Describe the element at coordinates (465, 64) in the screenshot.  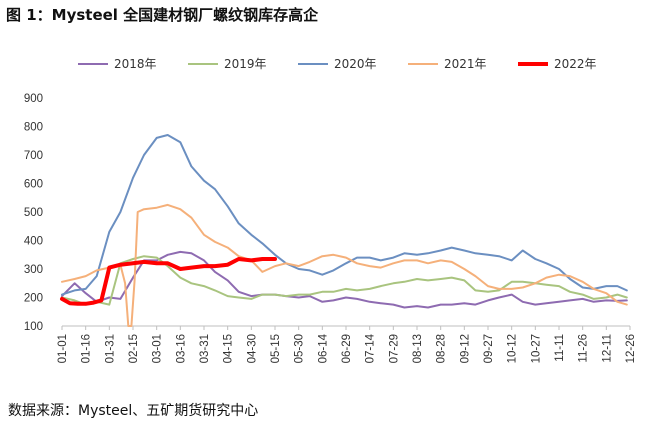
I see `legend-label: 2021年` at that location.